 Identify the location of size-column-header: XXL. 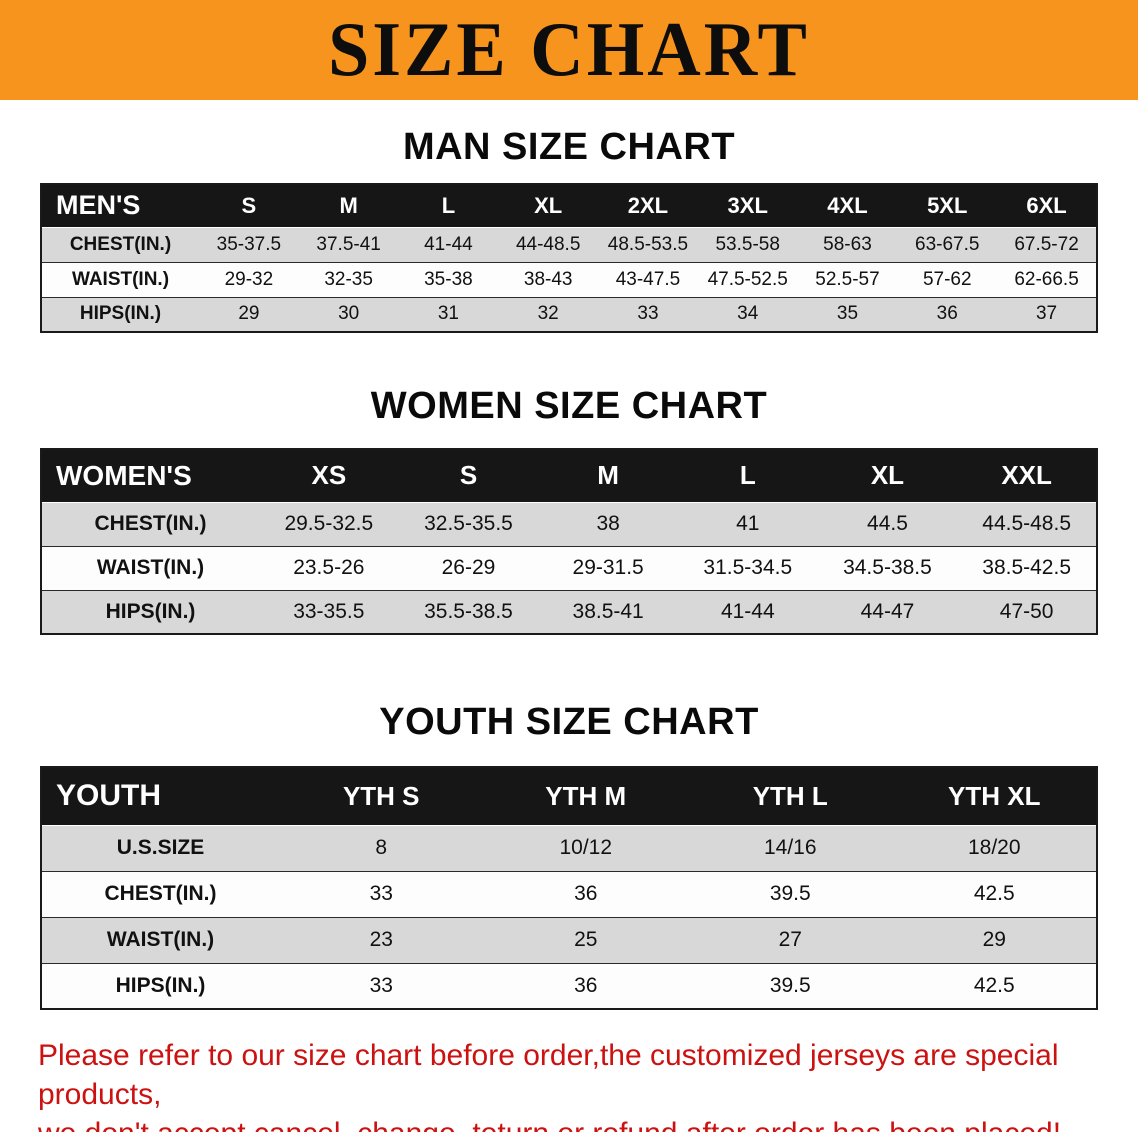
(1027, 476).